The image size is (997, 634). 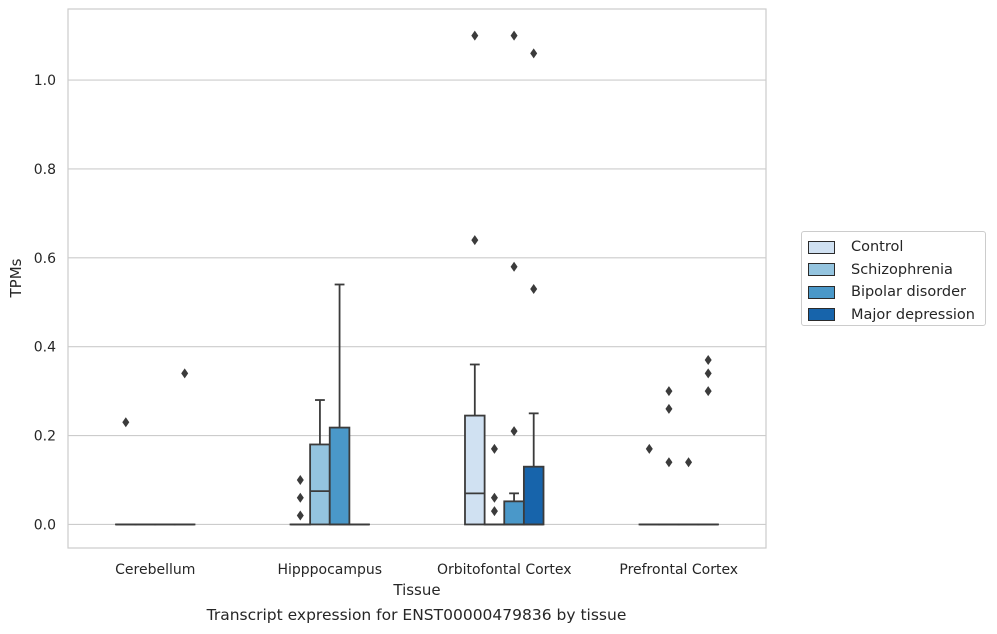 I want to click on y-tick-label: 0.8, so click(x=45, y=170).